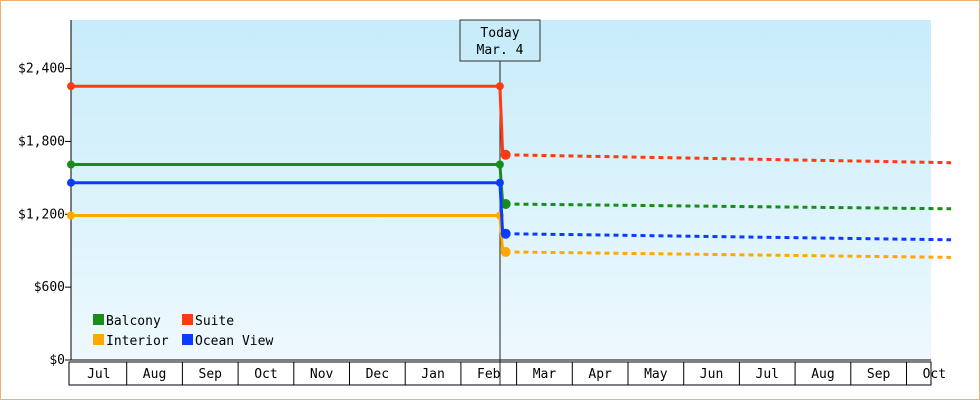 Image resolution: width=980 pixels, height=400 pixels. Describe the element at coordinates (489, 374) in the screenshot. I see `x-tick-label: Feb` at that location.